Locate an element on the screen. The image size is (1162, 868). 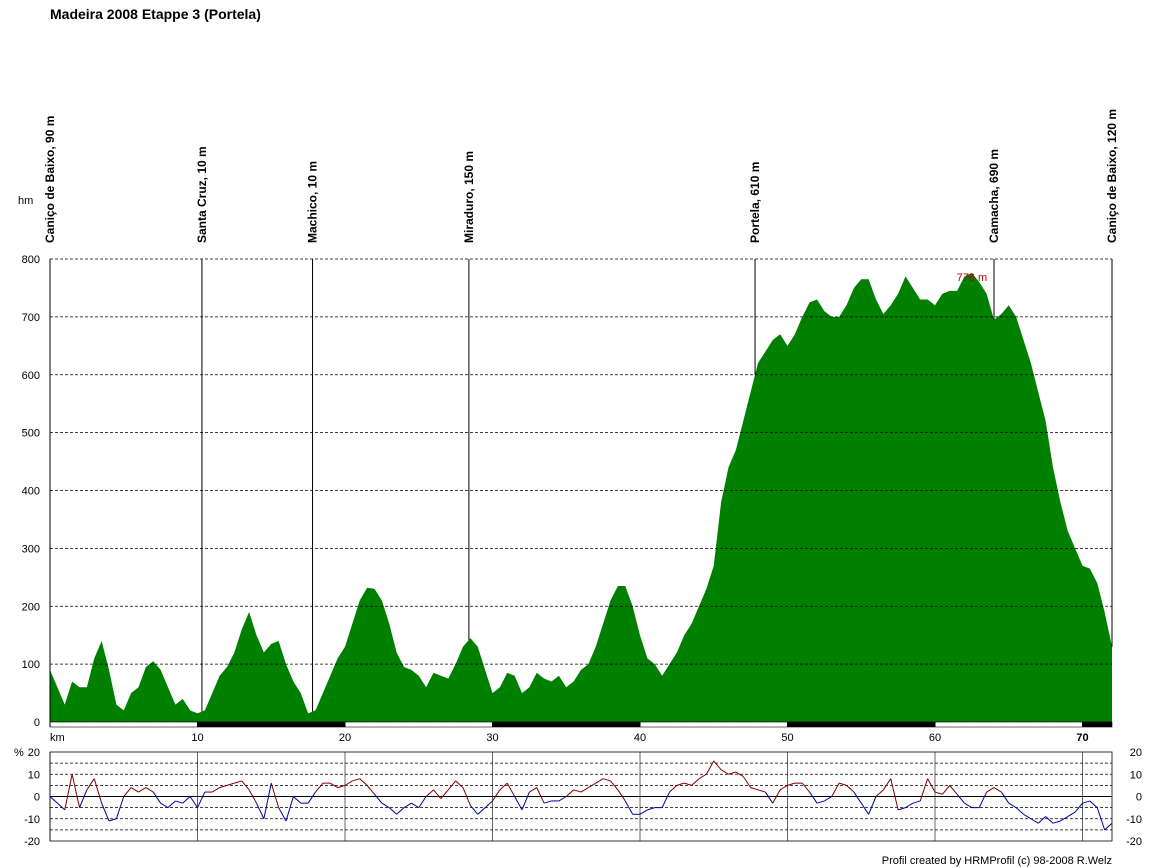
x-tick-label: 20 is located at coordinates (345, 738).